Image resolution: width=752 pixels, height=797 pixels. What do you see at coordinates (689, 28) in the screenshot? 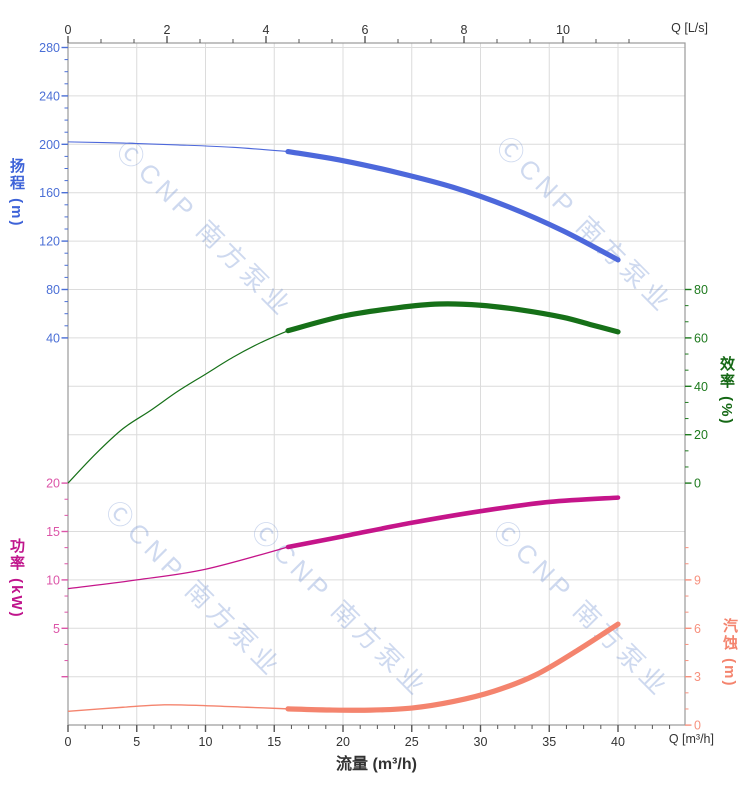
I see `top-axis-unit-label: Q [L/s]` at bounding box center [689, 28].